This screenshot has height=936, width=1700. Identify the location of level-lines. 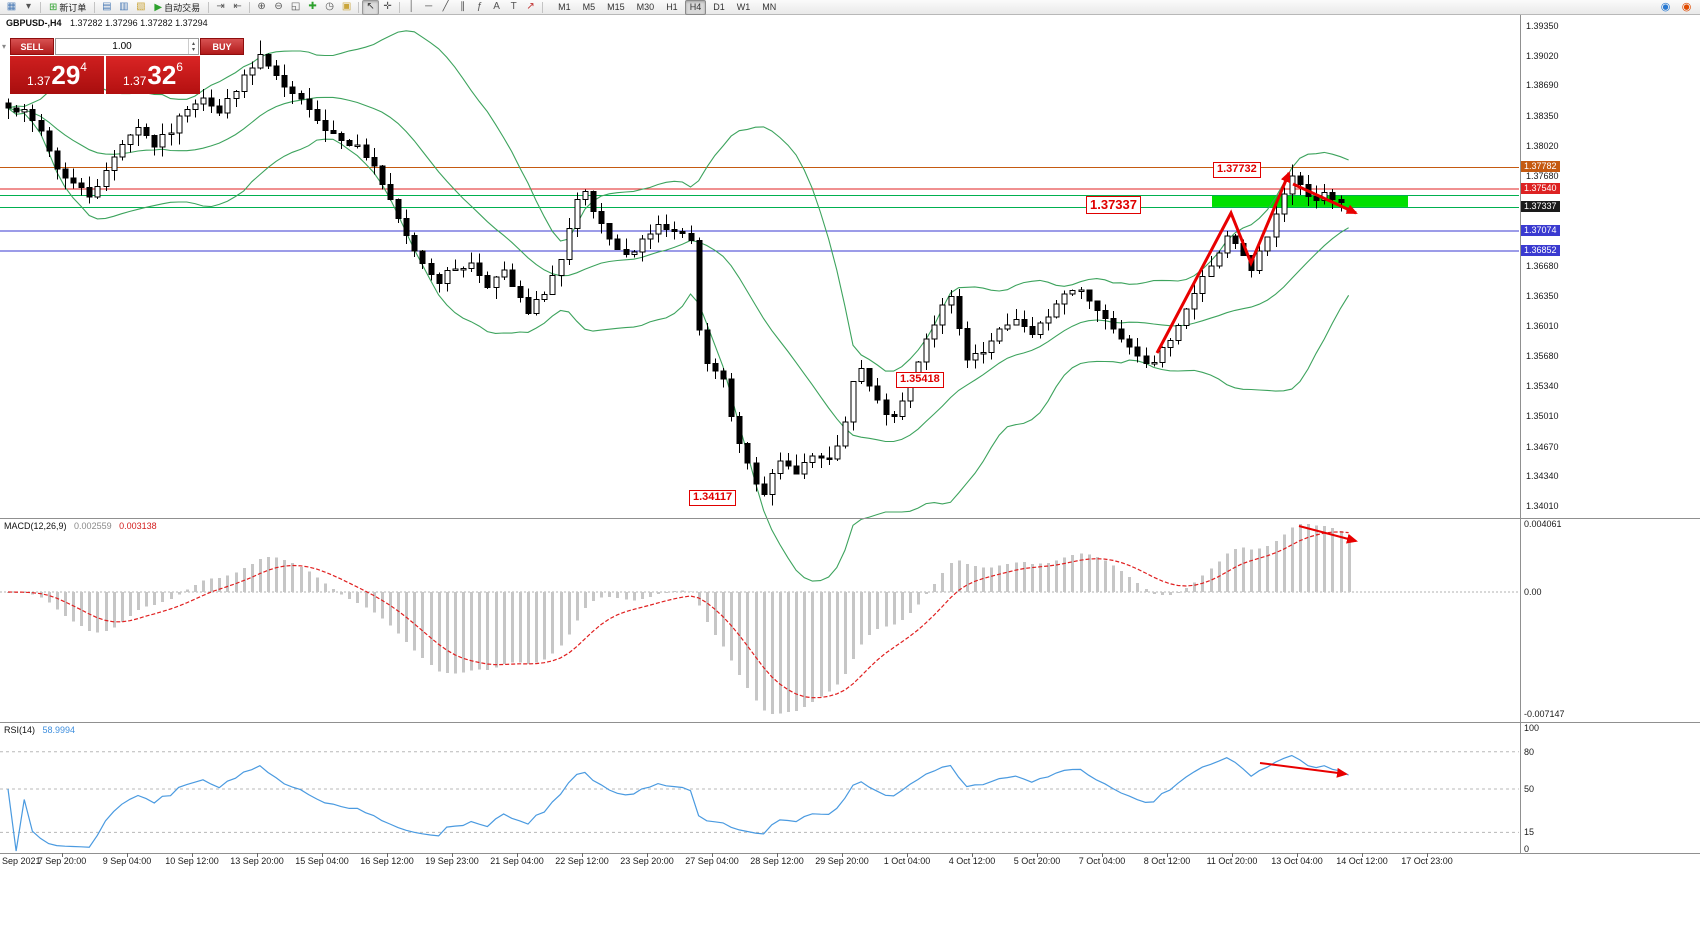
(759, 209).